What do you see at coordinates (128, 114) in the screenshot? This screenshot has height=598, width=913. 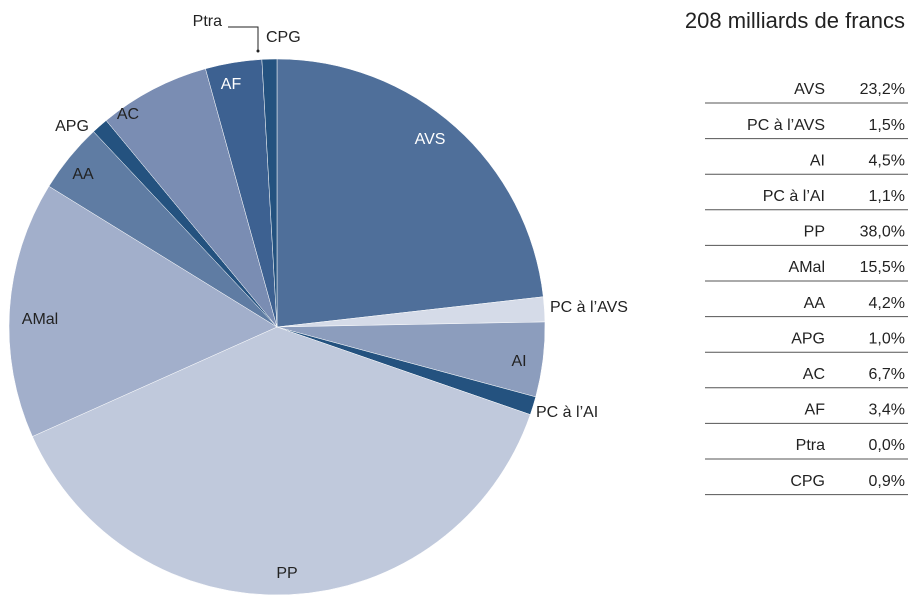 I see `slice-label: AC` at bounding box center [128, 114].